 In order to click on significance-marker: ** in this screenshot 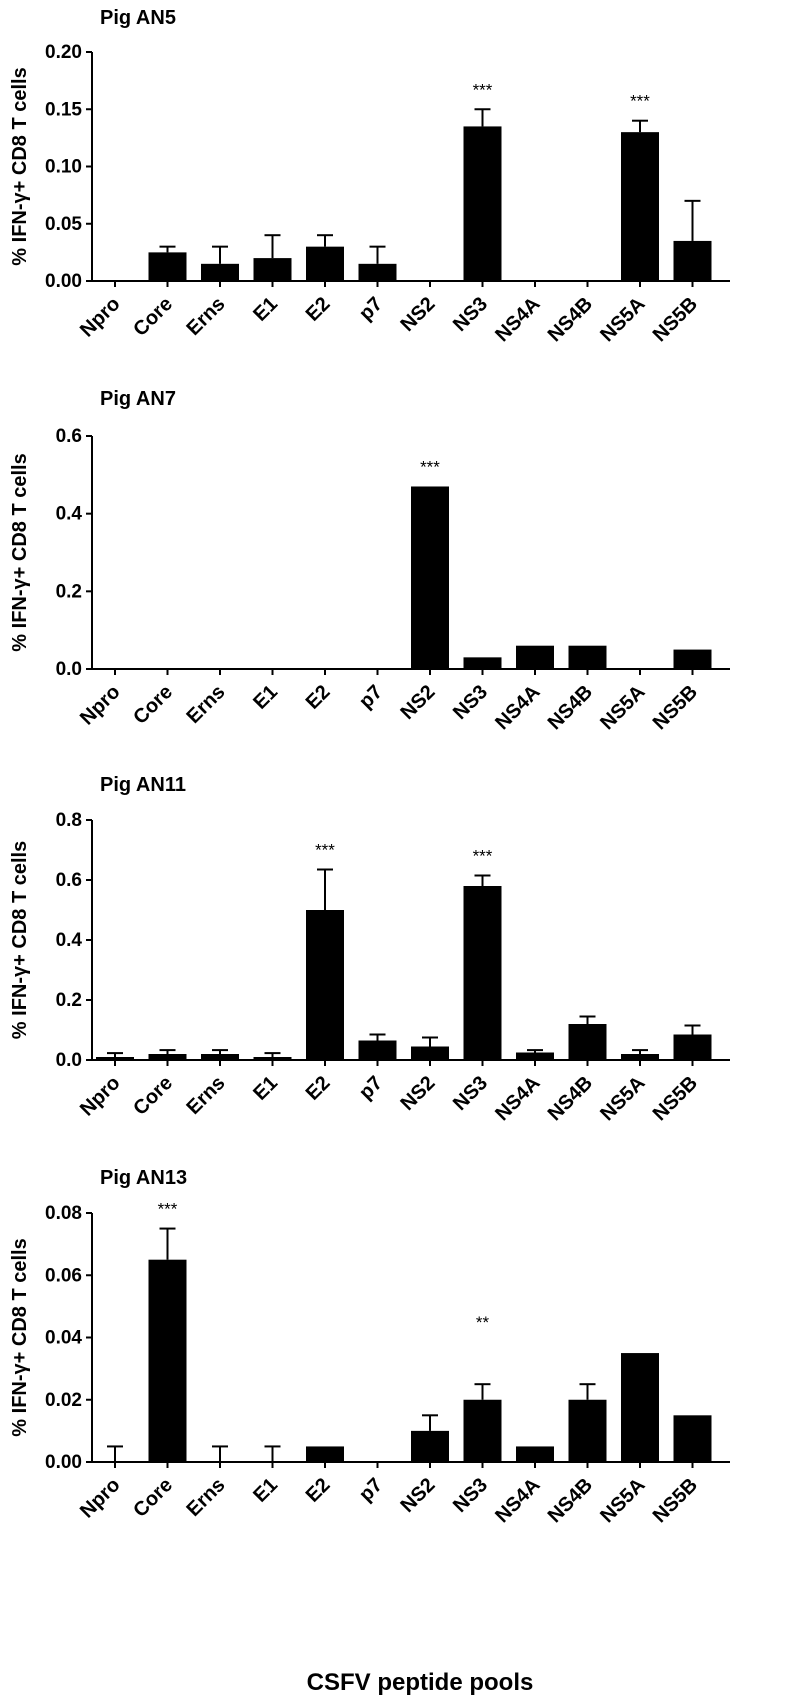, I will do `click(483, 1322)`.